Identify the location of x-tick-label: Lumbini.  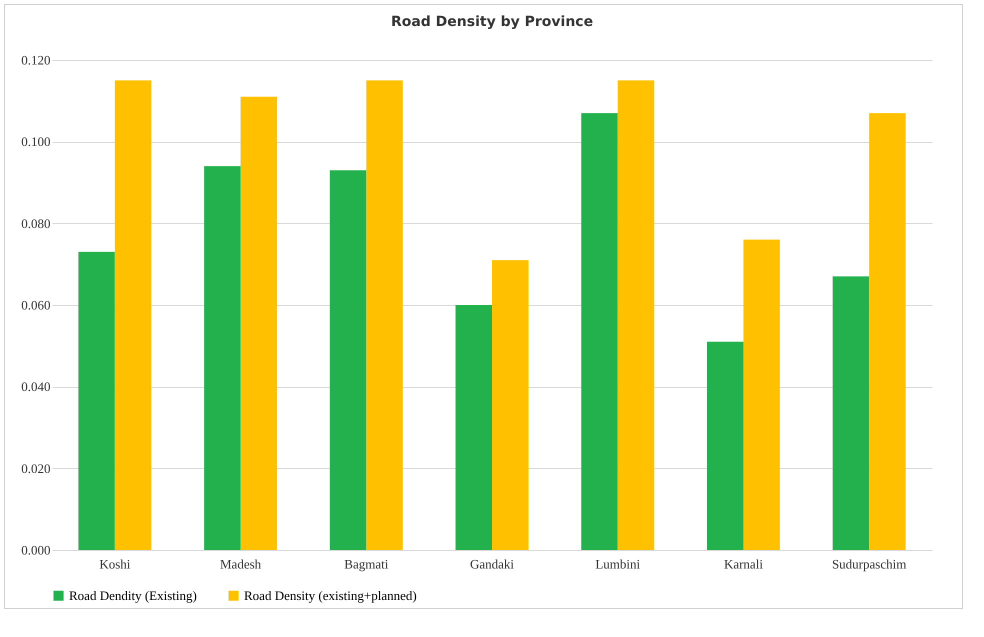
(617, 564).